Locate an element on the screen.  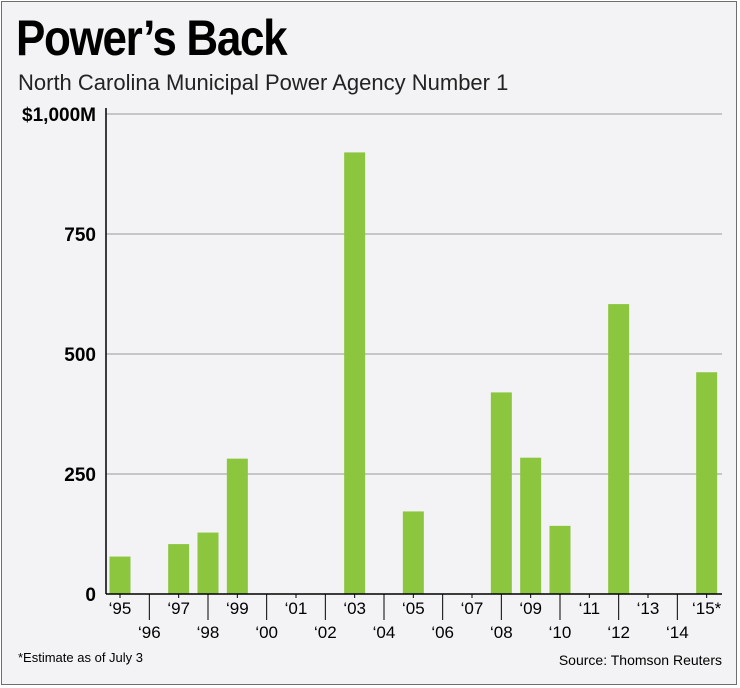
x-tick-label: ‘04 is located at coordinates (384, 632).